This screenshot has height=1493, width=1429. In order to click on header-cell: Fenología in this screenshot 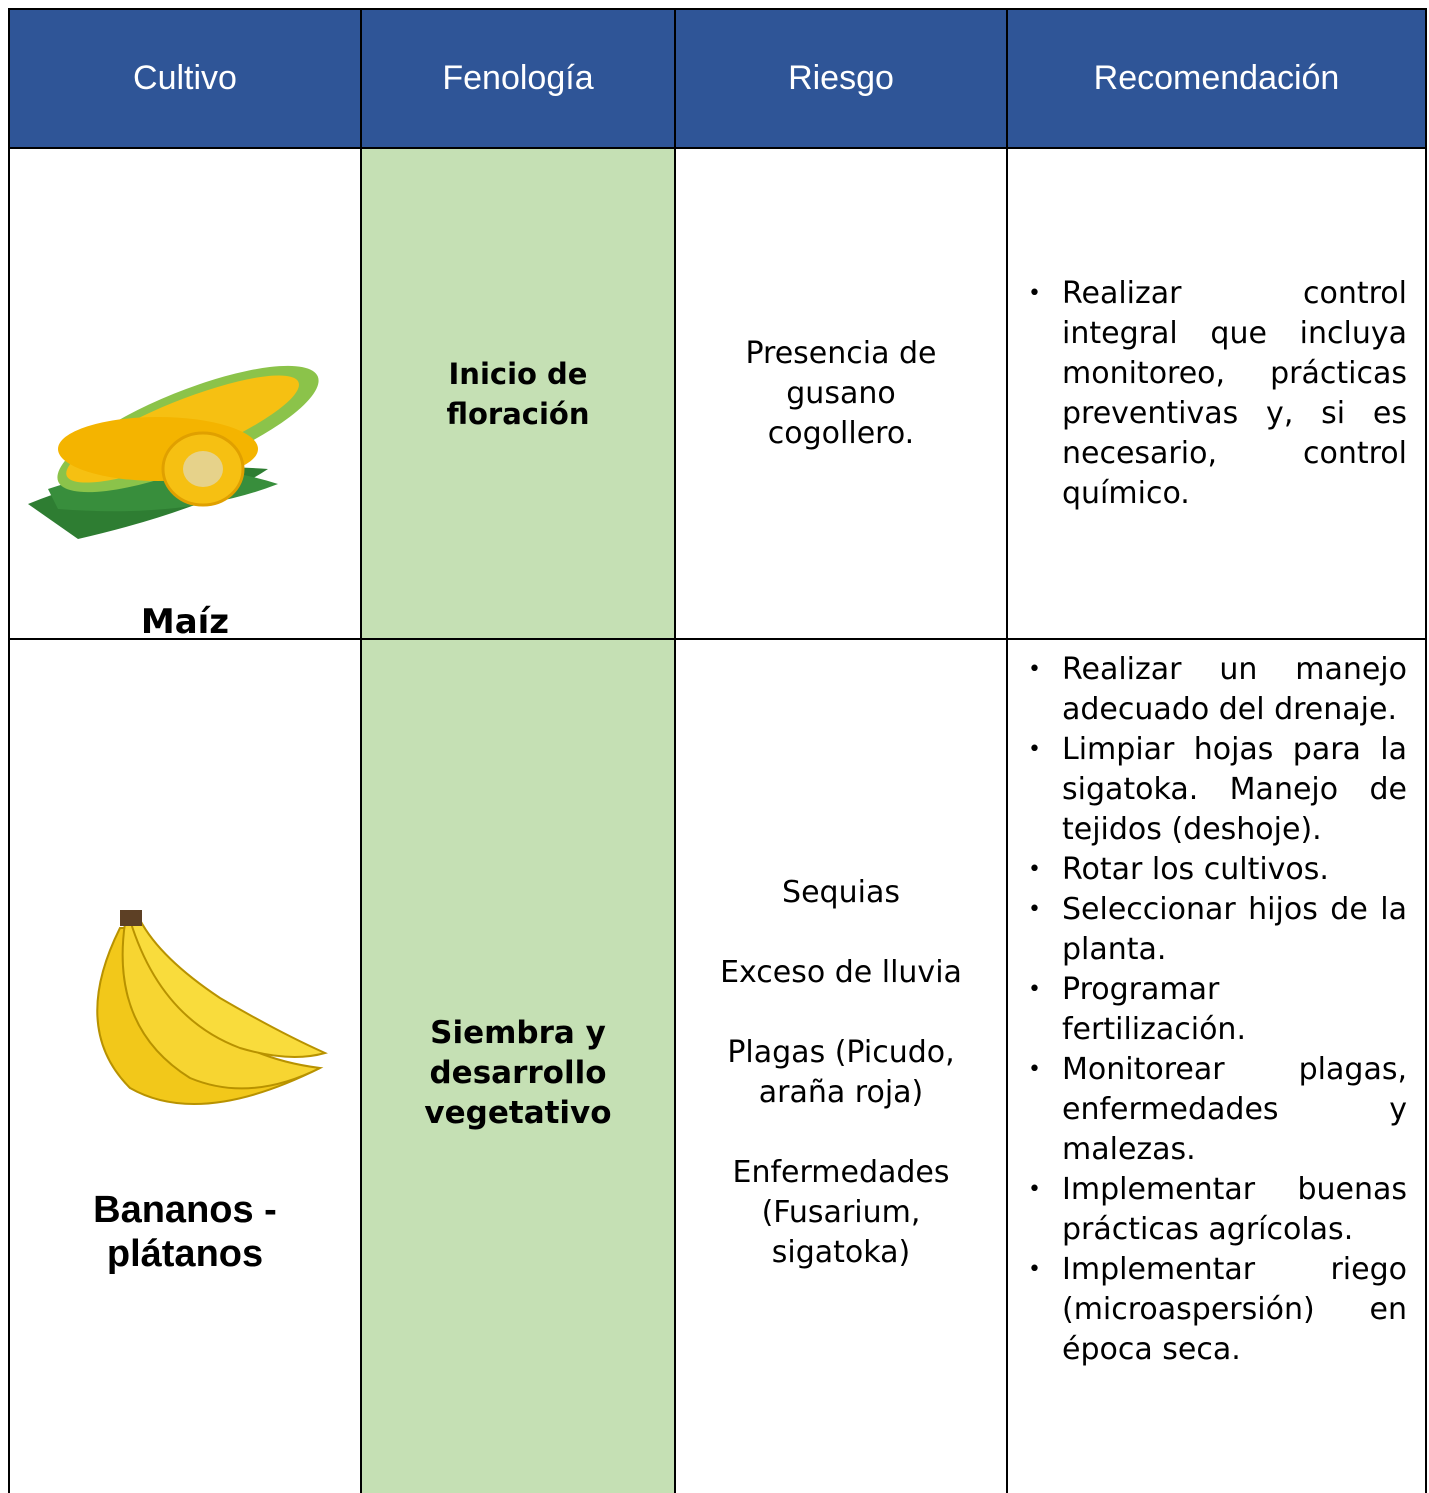, I will do `click(518, 78)`.